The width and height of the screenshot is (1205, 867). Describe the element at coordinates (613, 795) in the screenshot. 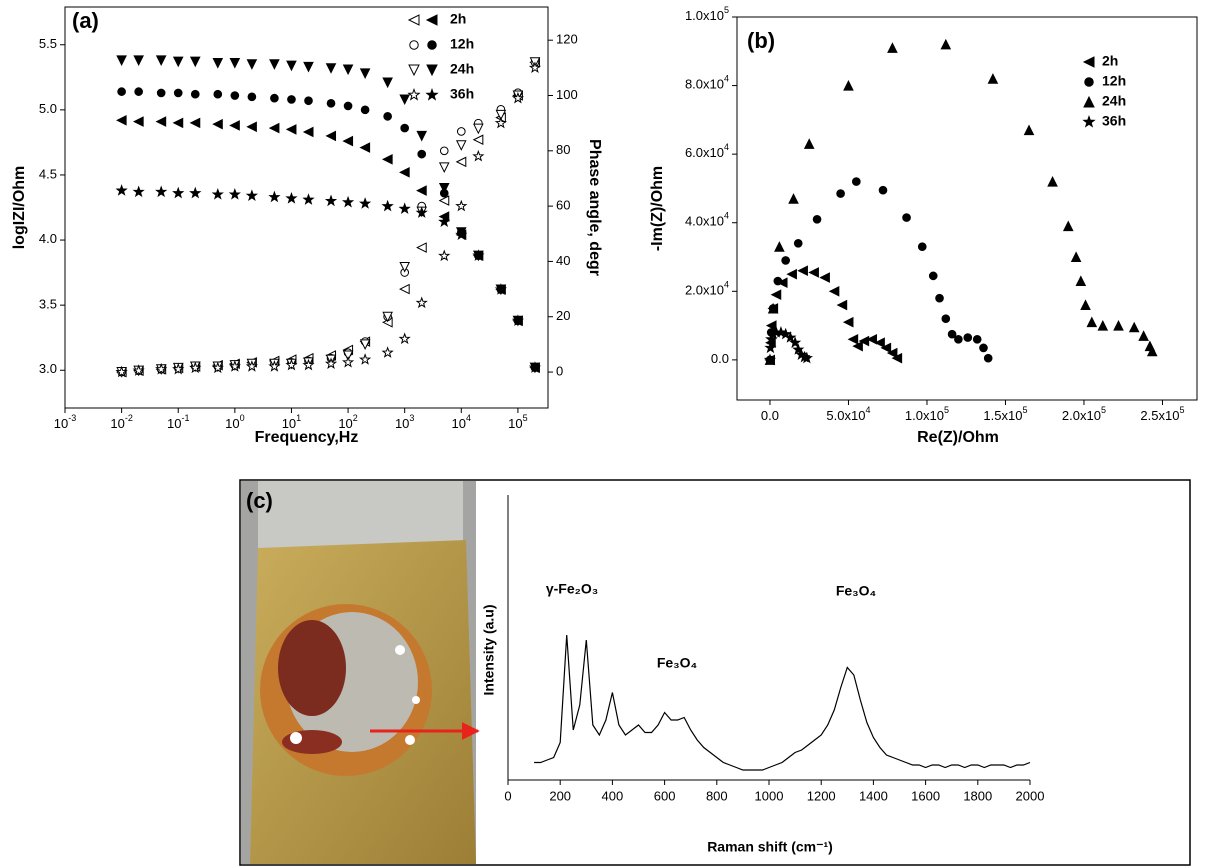

I see `x-tick-label: 400` at that location.